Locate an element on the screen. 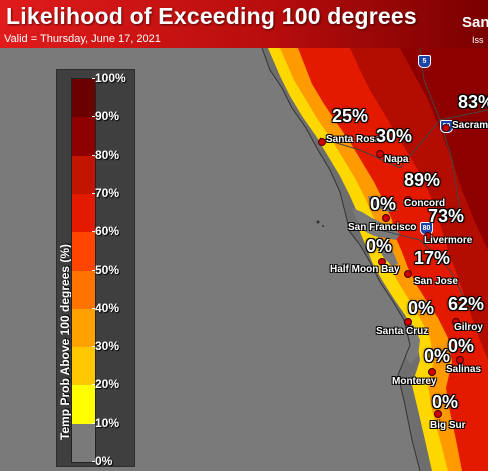  pct-santa-cruz: 0% is located at coordinates (421, 308).